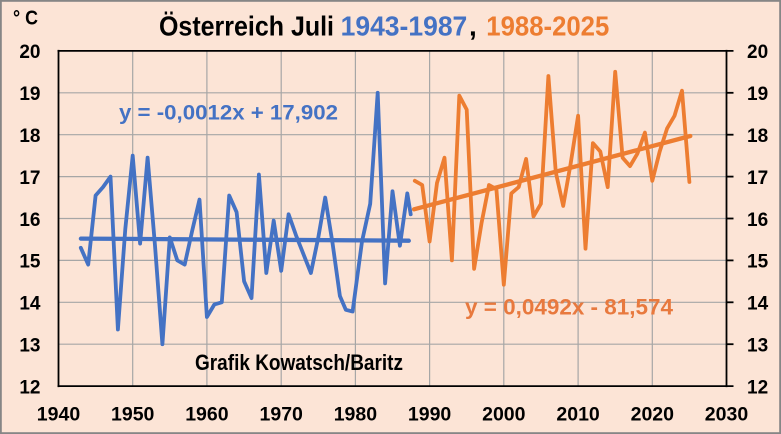  What do you see at coordinates (547, 26) in the screenshot?
I see `svg-text: 1988-2025` at bounding box center [547, 26].